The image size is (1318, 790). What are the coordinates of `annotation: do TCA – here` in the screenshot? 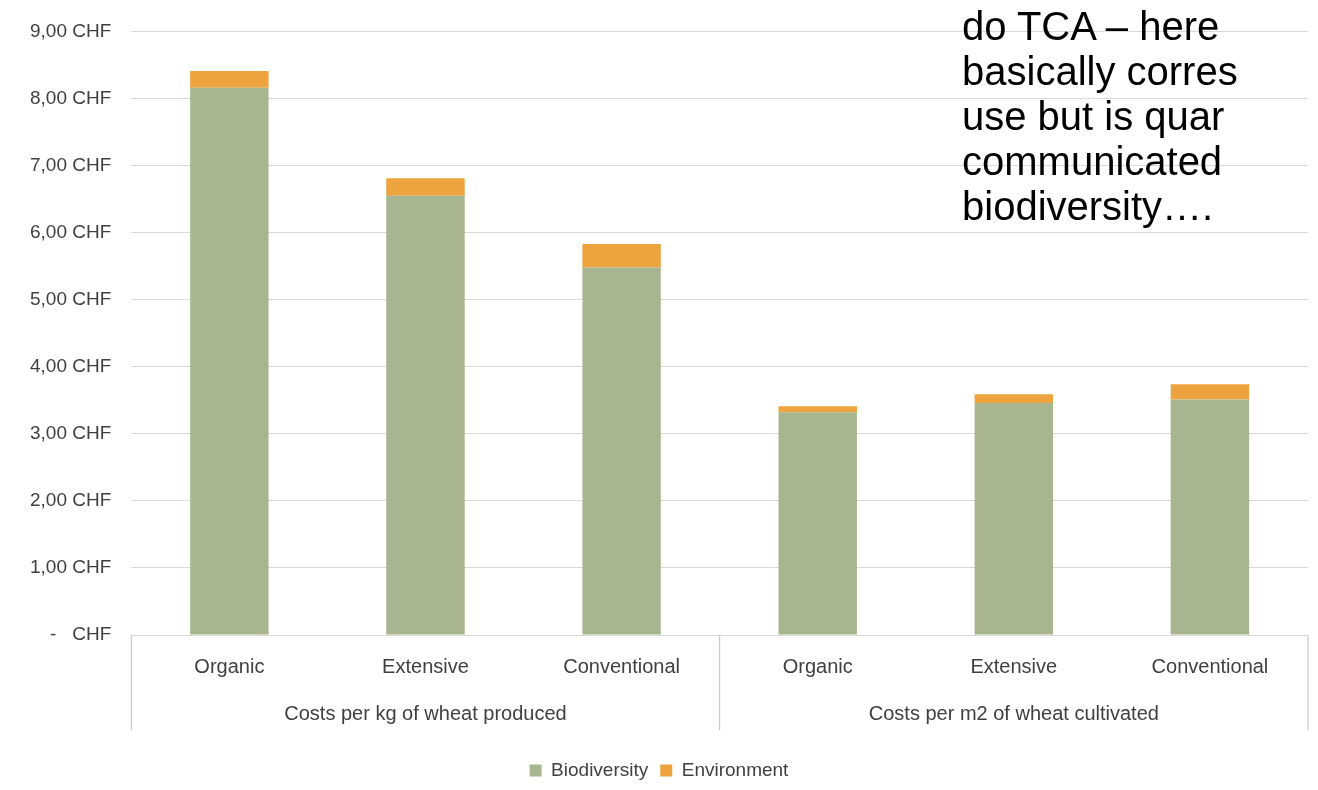 It's located at (1091, 26).